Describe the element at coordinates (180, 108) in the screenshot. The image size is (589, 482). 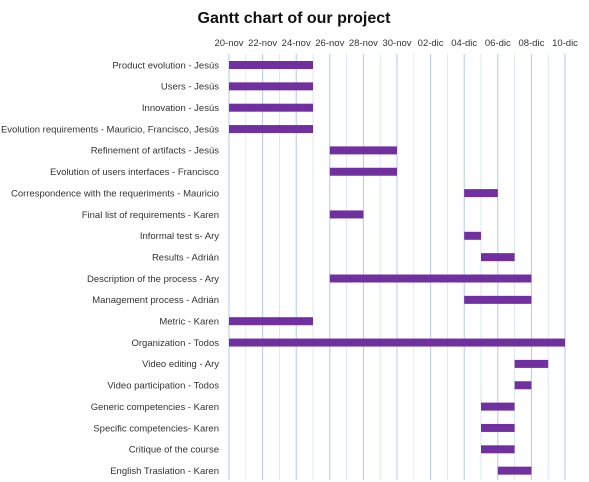
I see `task-label: Innovation - Jesús` at that location.